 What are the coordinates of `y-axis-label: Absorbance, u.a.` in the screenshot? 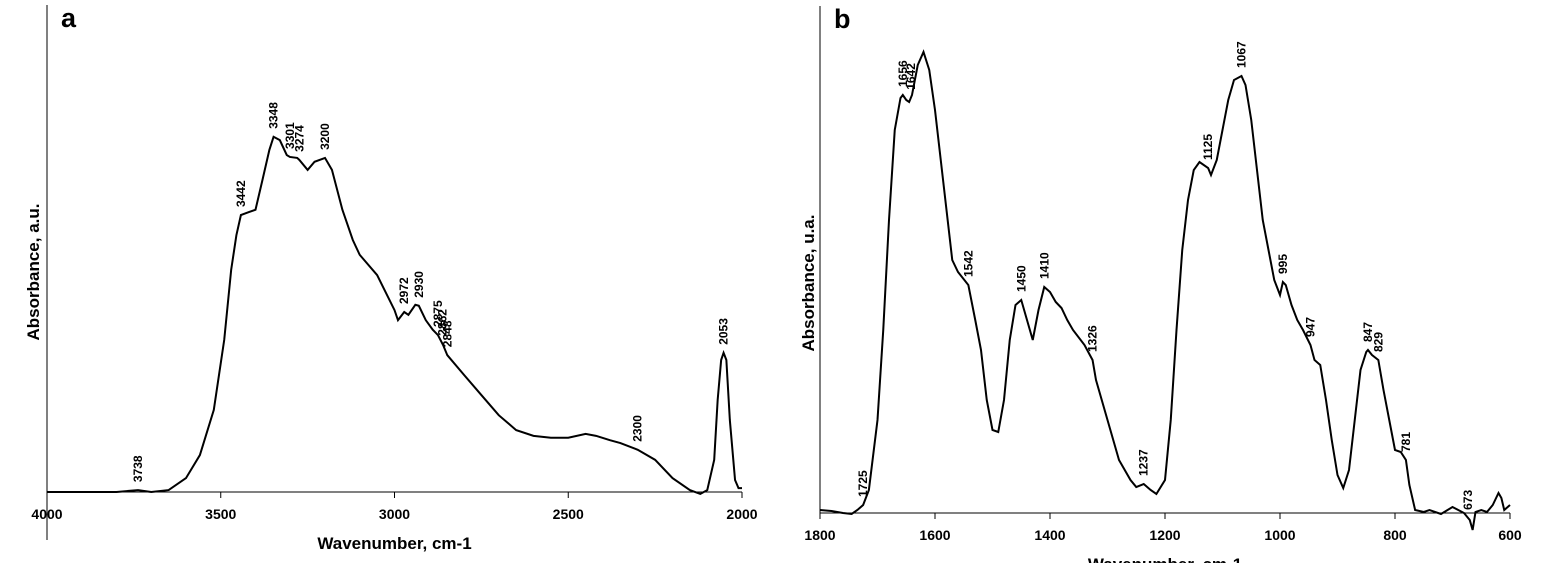 It's located at (808, 283).